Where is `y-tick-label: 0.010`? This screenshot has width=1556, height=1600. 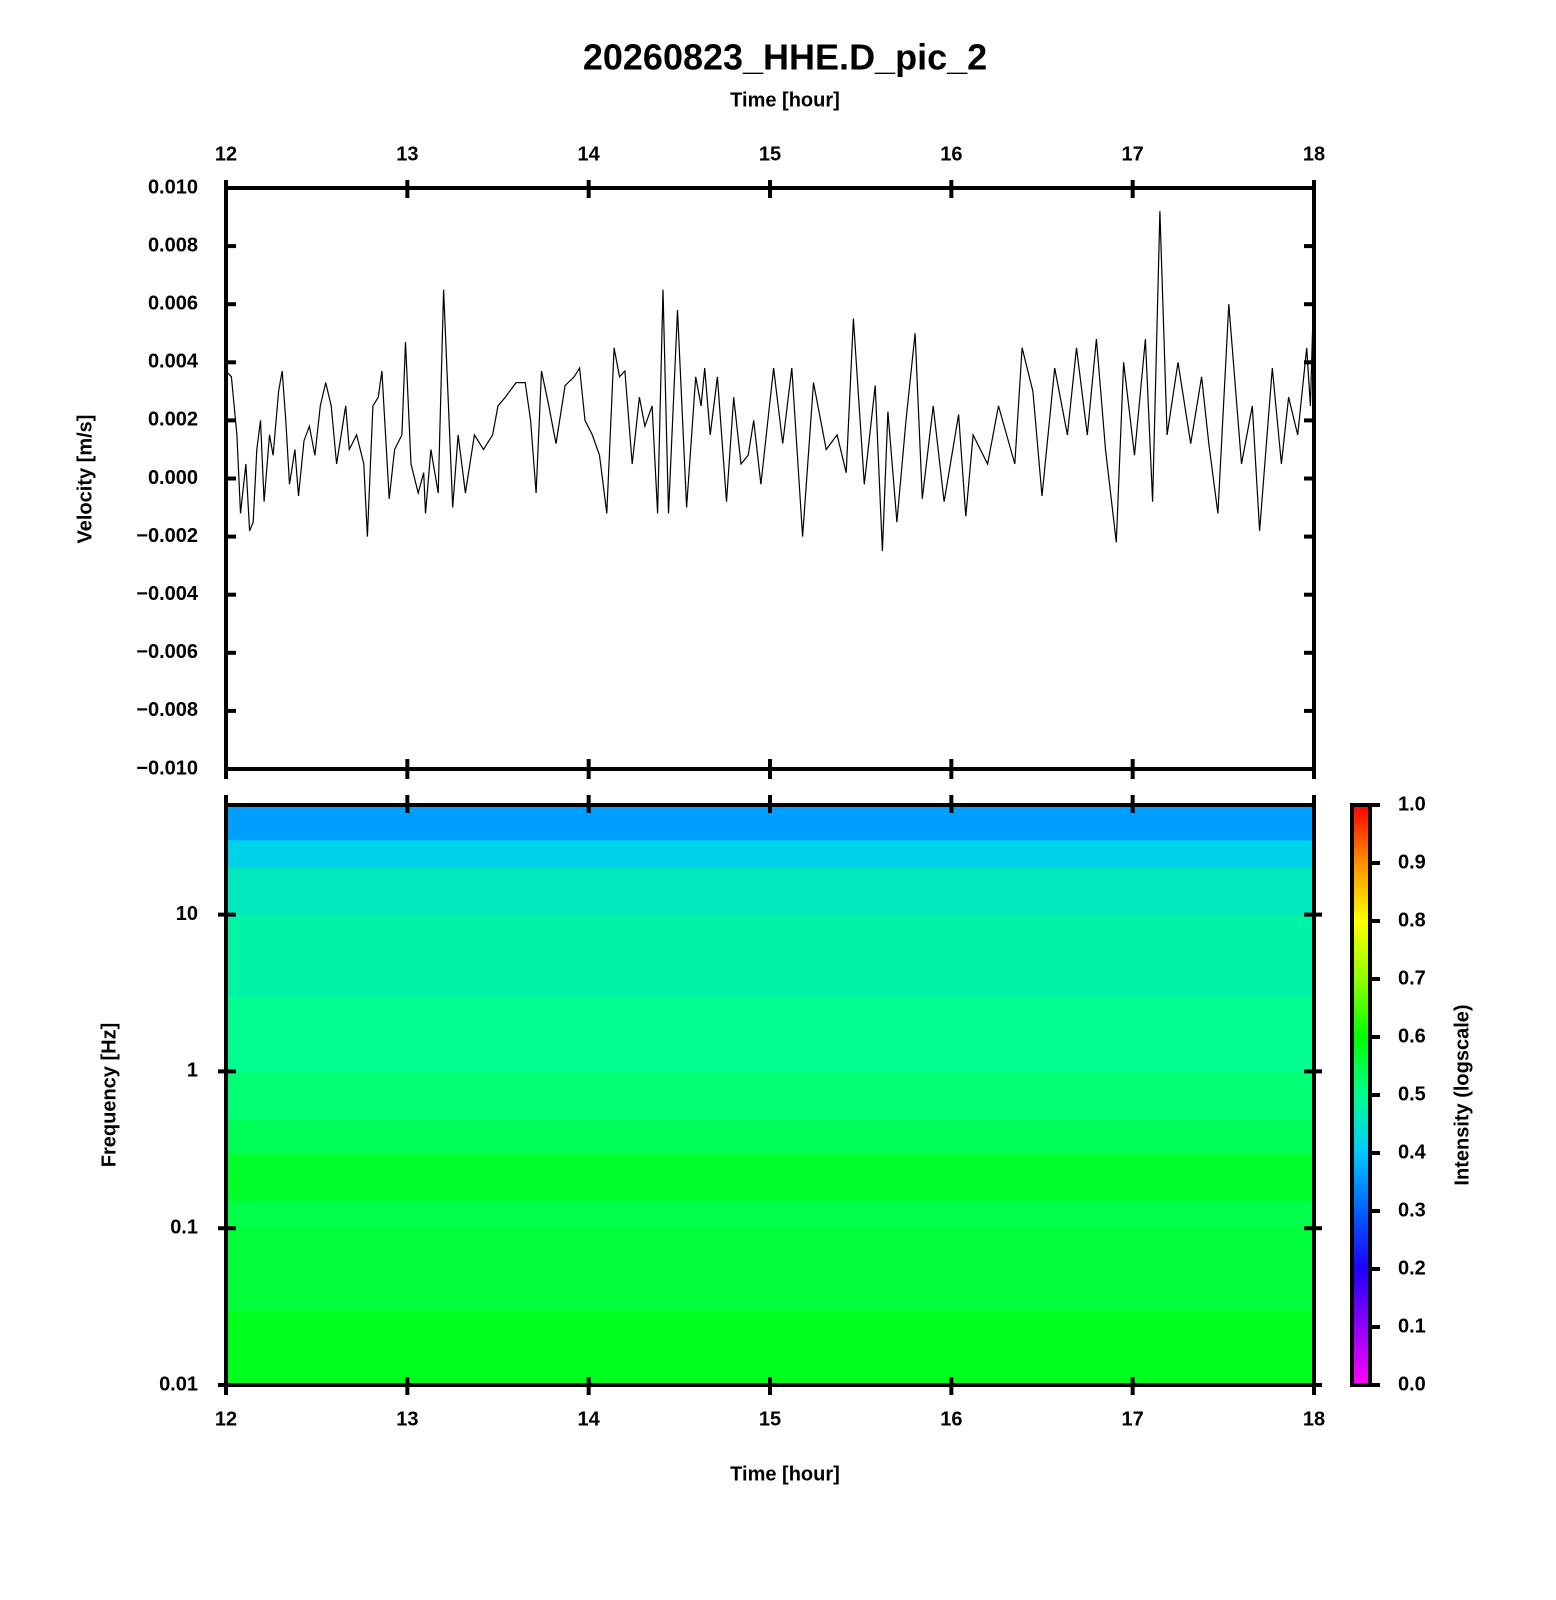 y-tick-label: 0.010 is located at coordinates (173, 187).